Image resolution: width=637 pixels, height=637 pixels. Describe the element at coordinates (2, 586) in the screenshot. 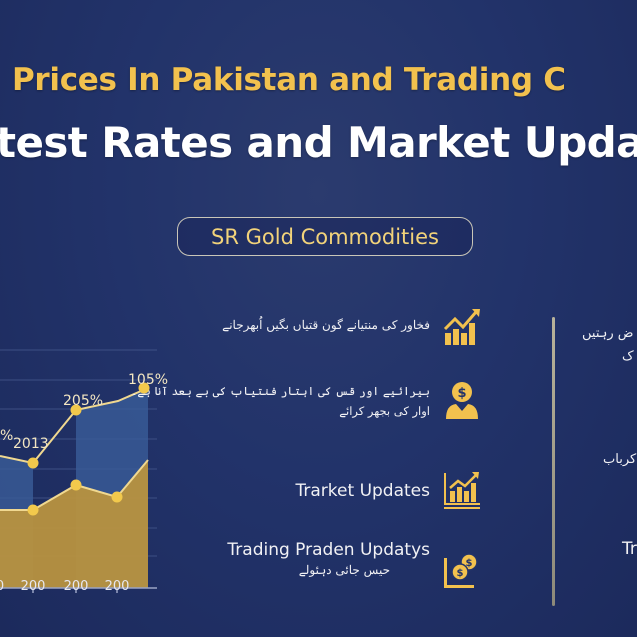

I see `x-tick-label: 0` at that location.